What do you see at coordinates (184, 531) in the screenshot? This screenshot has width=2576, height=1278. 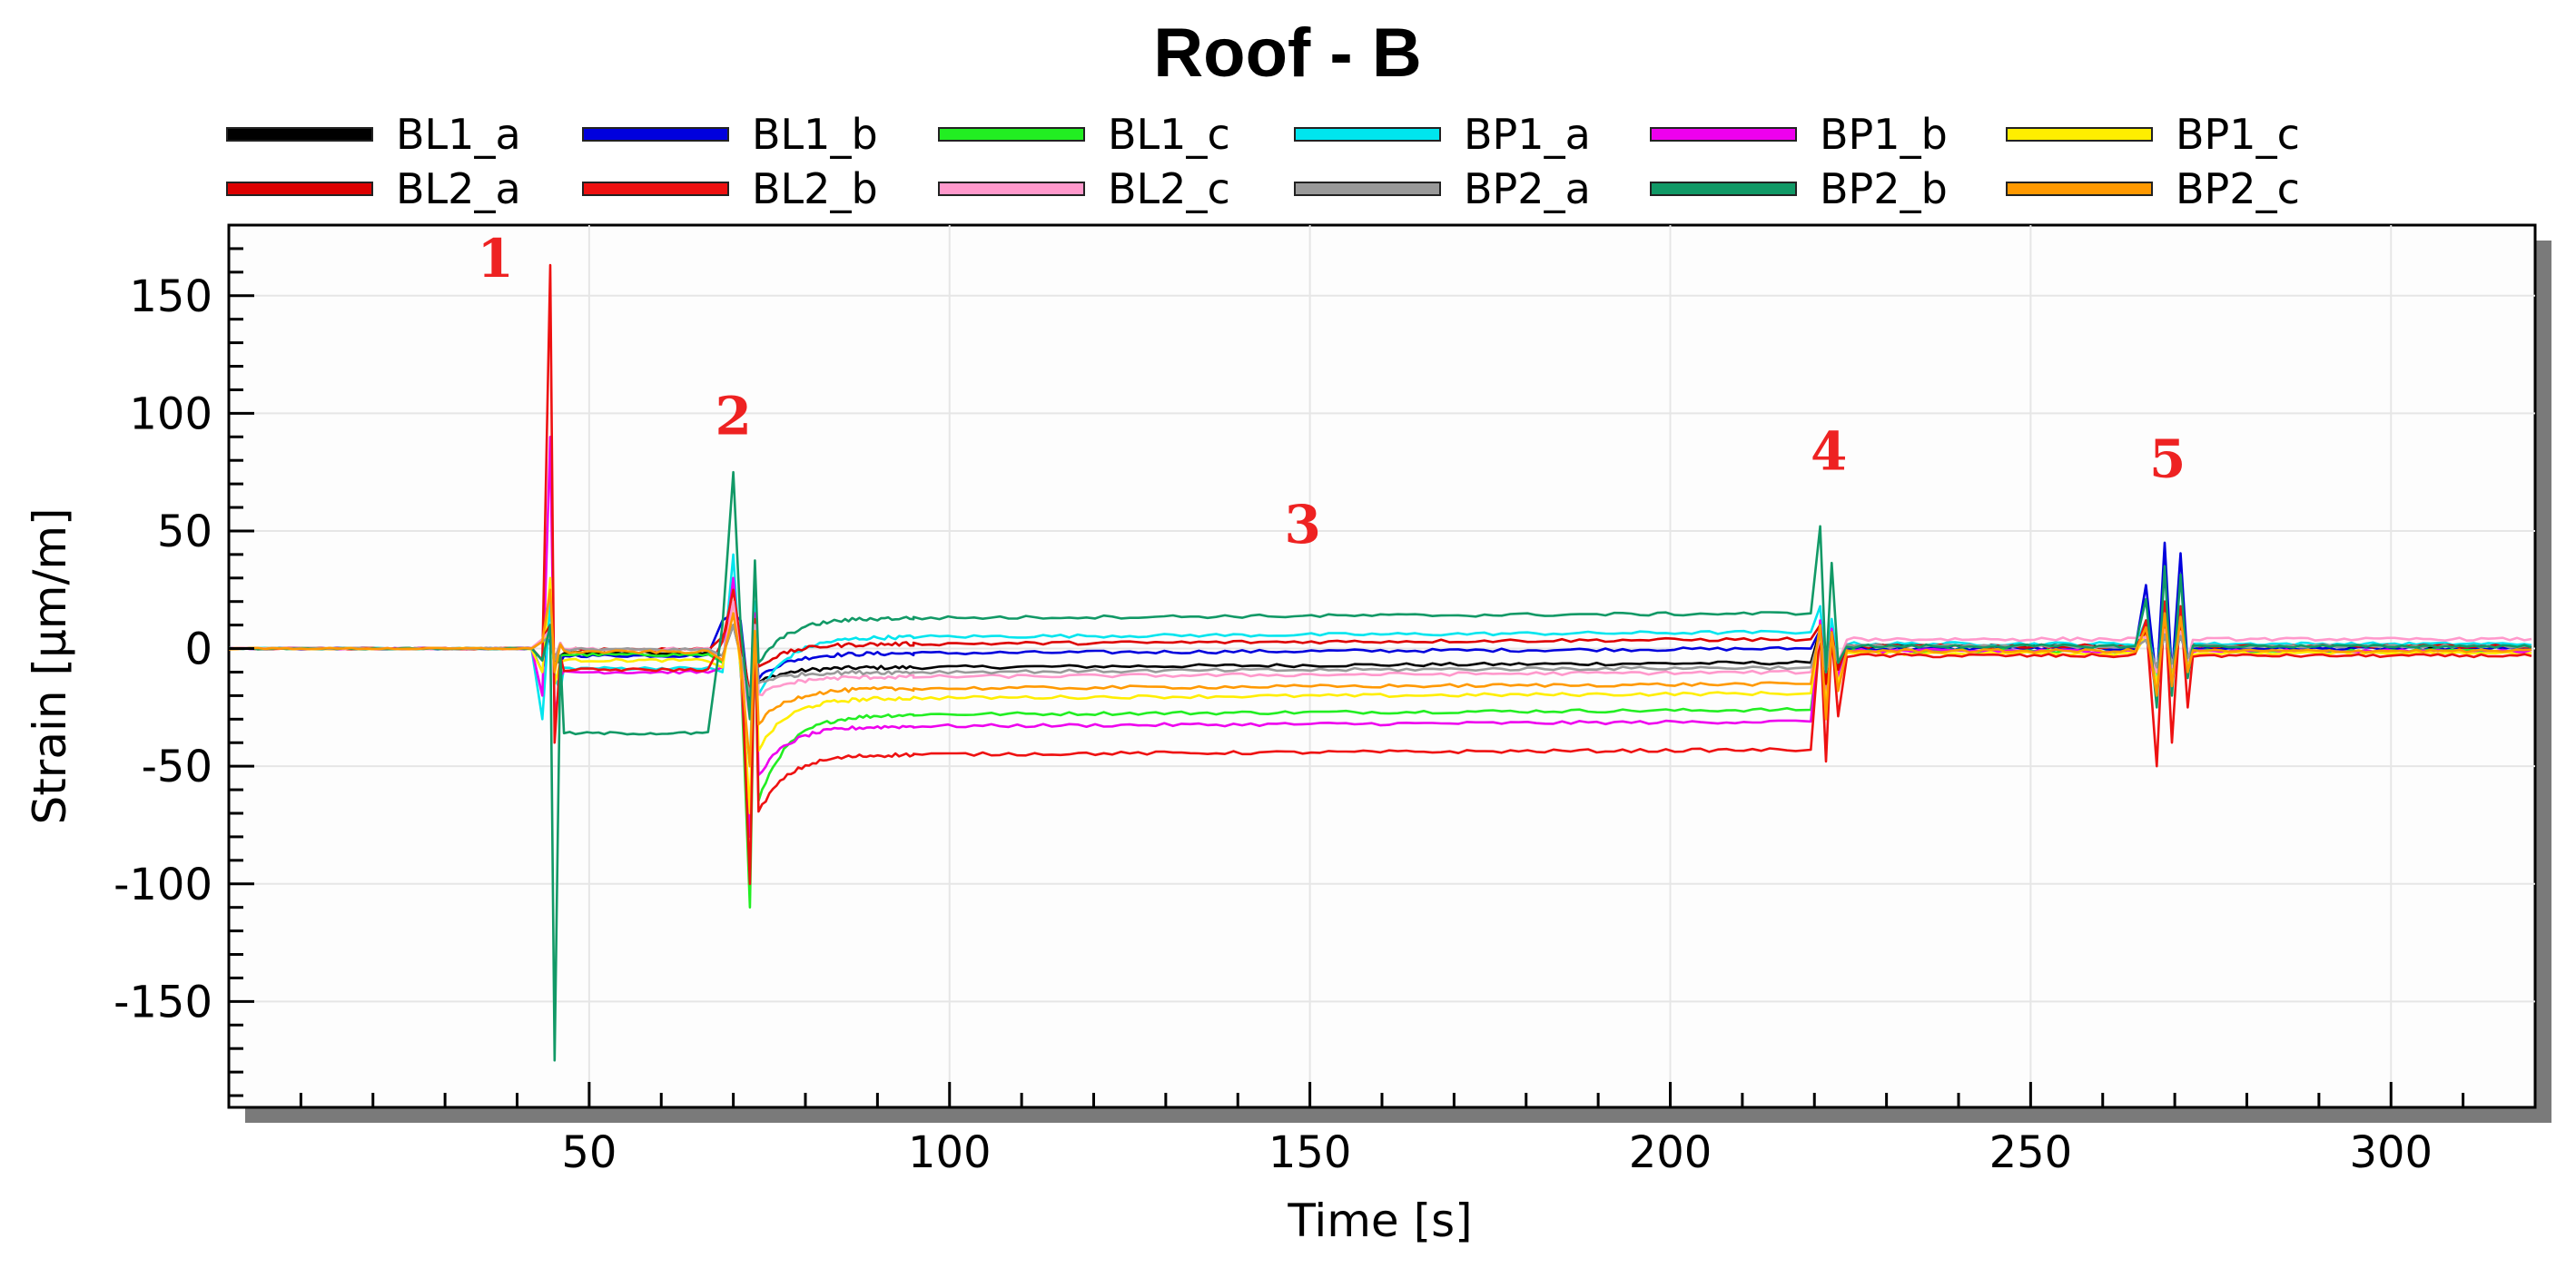 I see `y-tick-label: 50` at bounding box center [184, 531].